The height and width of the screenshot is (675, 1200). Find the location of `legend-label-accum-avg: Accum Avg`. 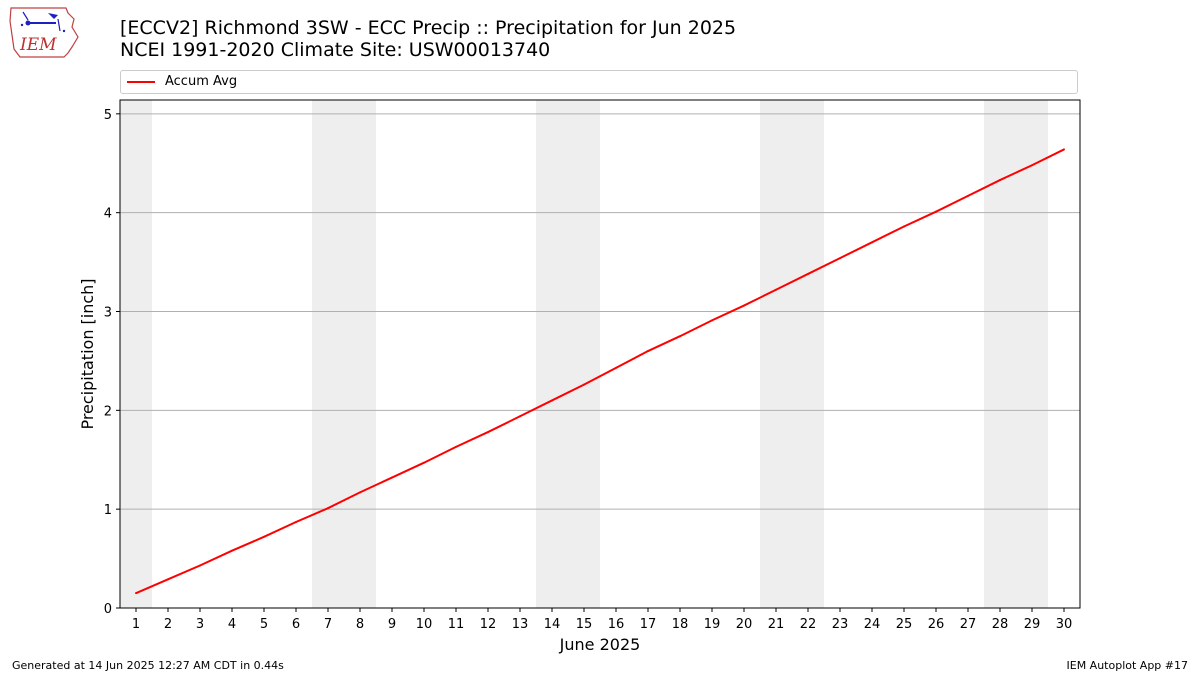

legend-label-accum-avg: Accum Avg is located at coordinates (201, 81).